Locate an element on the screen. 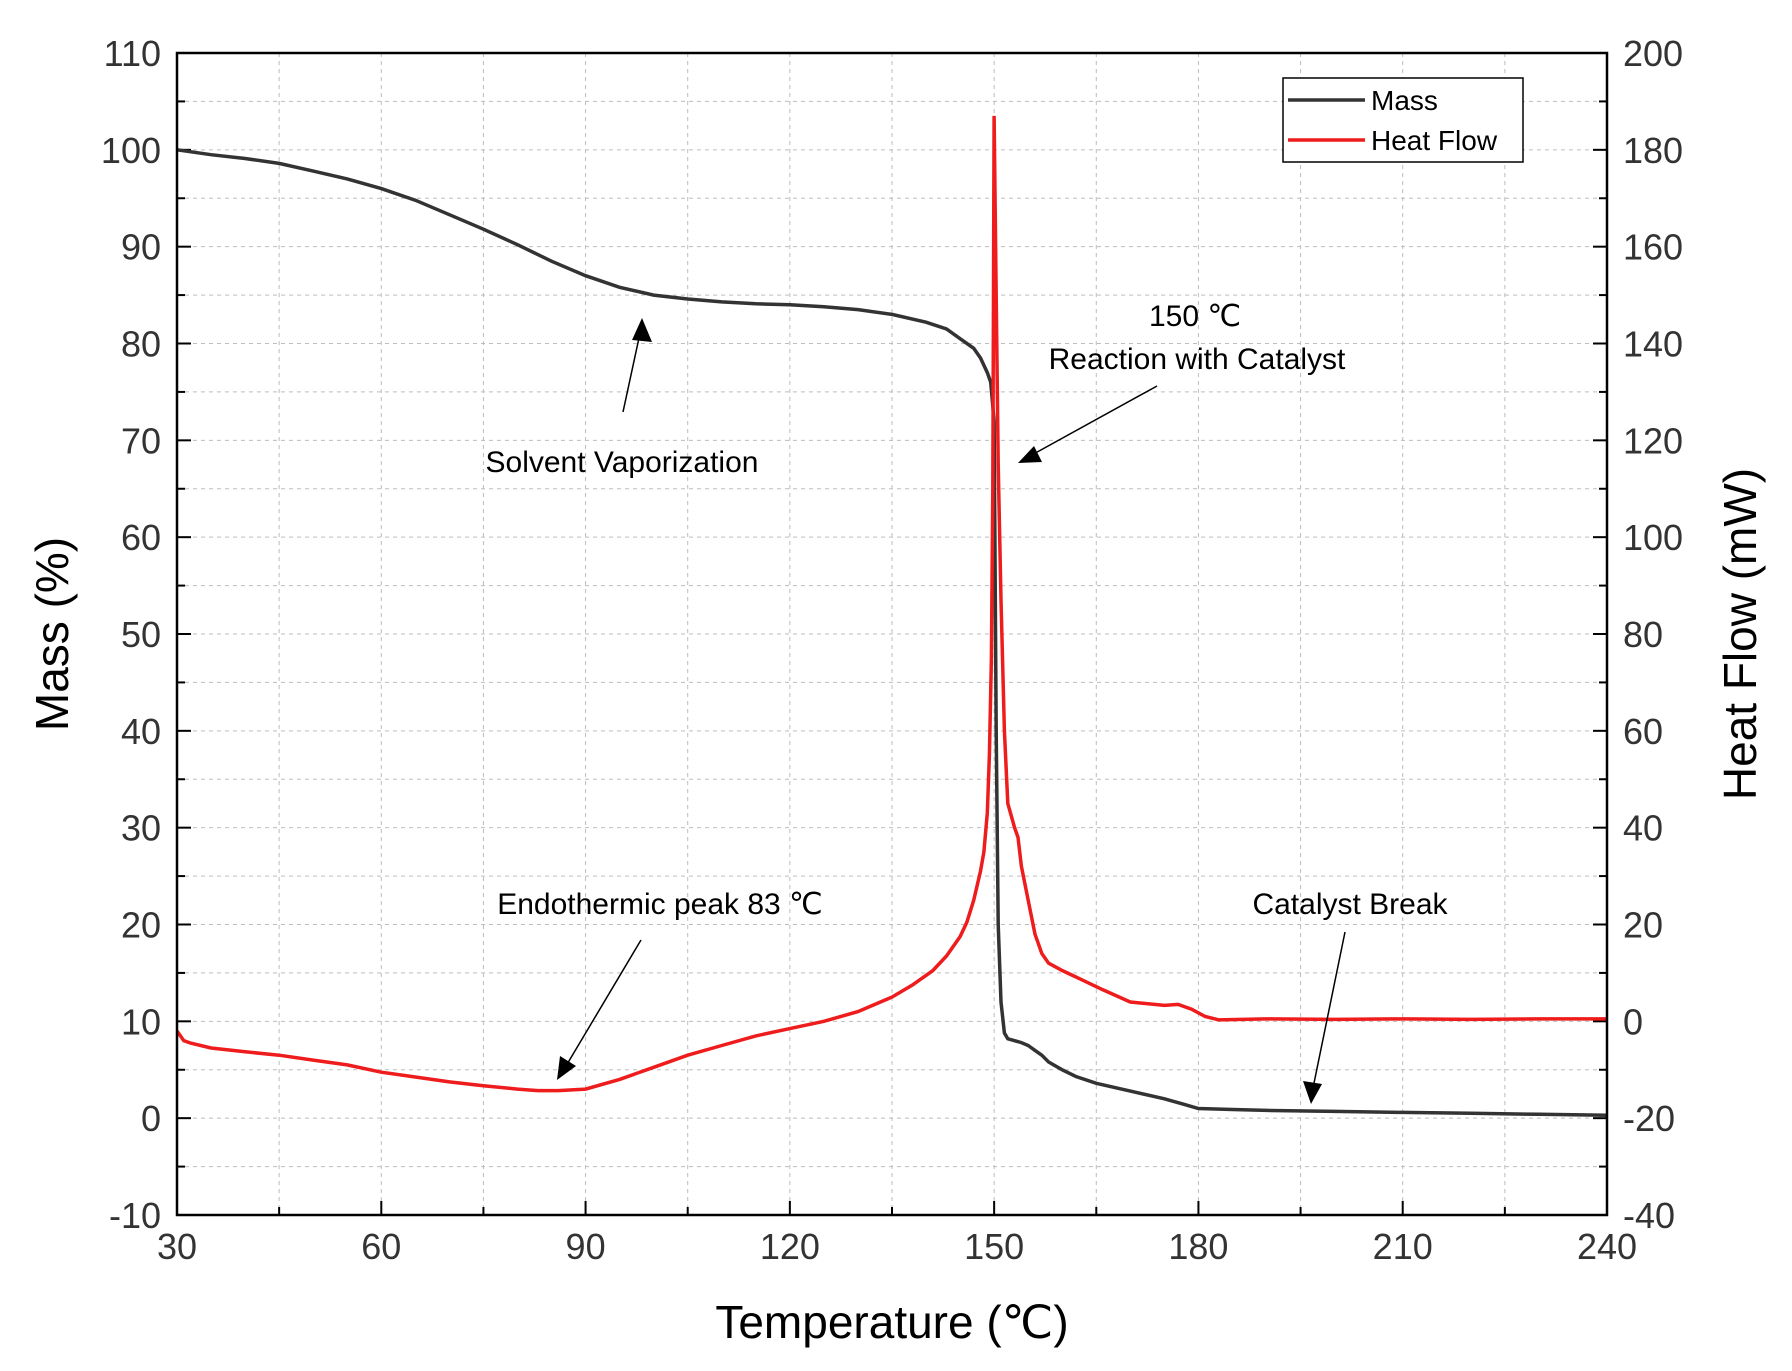 The width and height of the screenshot is (1792, 1371). right-tick-label: 40 is located at coordinates (1643, 828).